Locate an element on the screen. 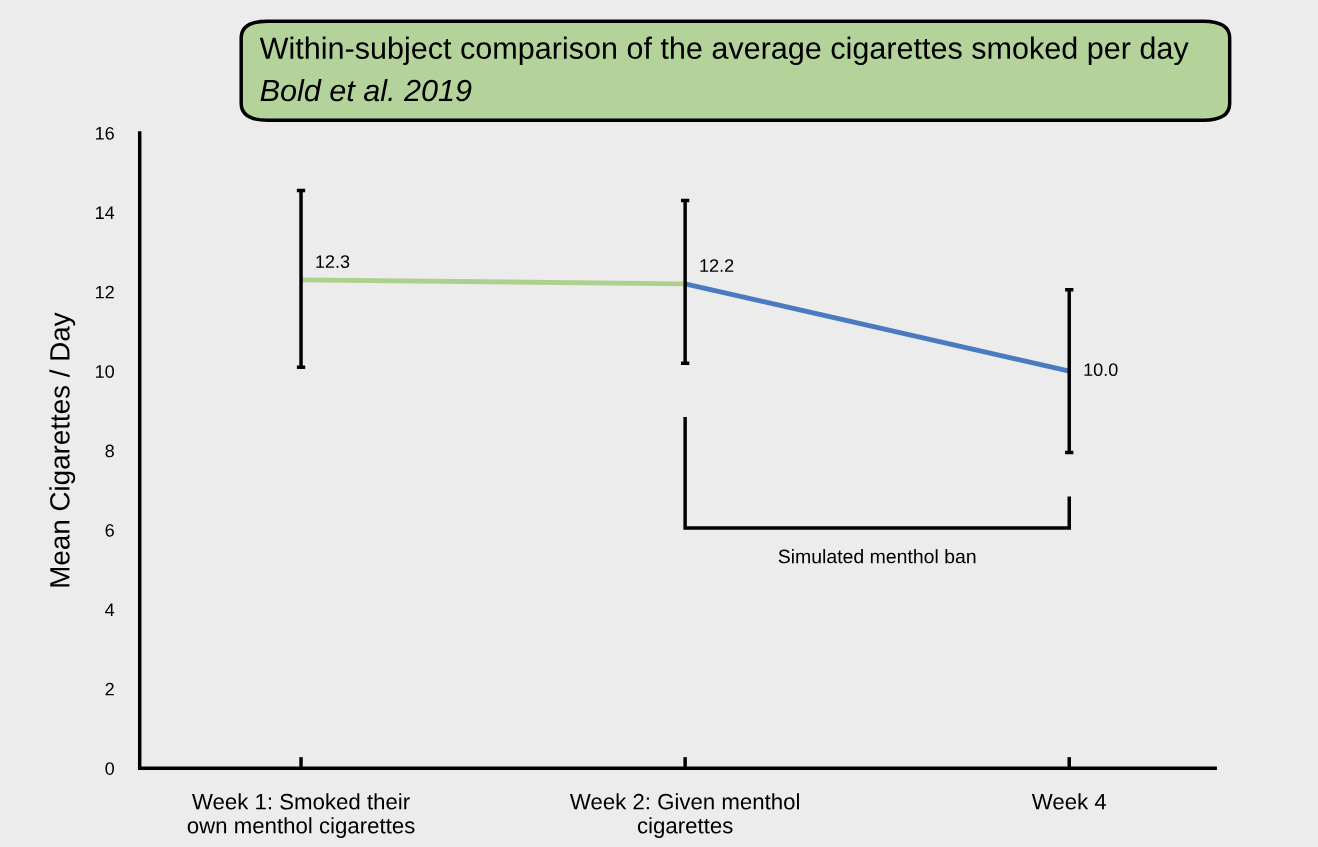  y-tick-label: 14 is located at coordinates (105, 212).